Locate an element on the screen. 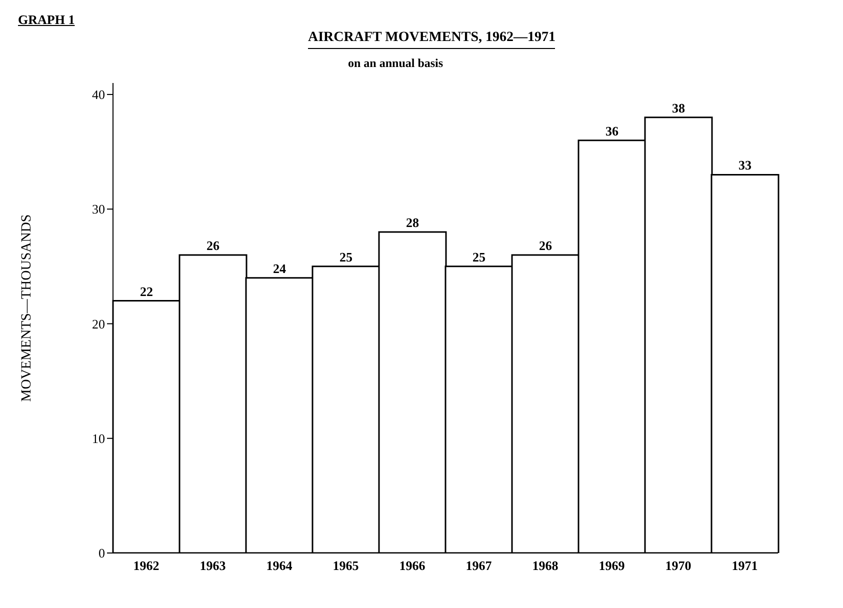 This screenshot has width=843, height=608. caption: GRAPH 1 is located at coordinates (46, 20).